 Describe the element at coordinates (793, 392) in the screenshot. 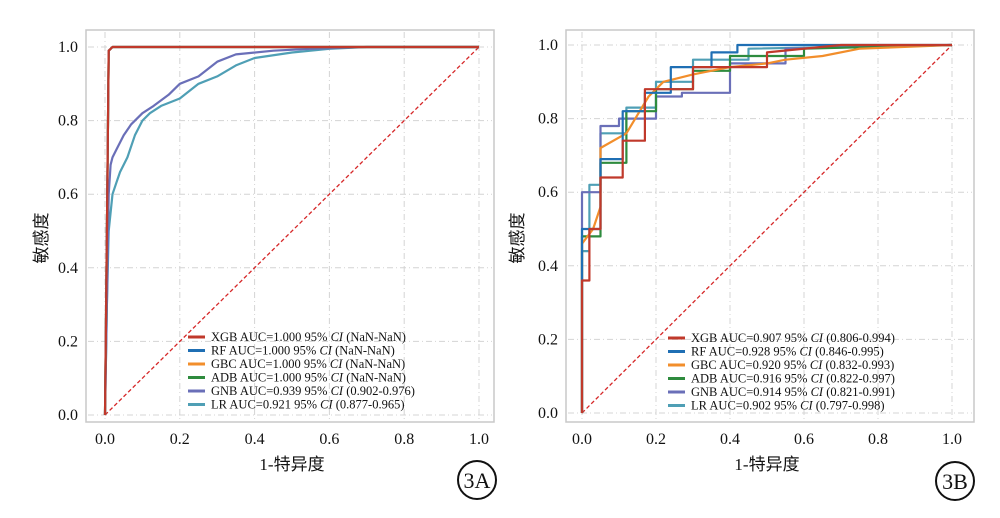

I see `legend-label-gnb: GNB AUC=0.914 95% CI (0.821-0.991)` at that location.